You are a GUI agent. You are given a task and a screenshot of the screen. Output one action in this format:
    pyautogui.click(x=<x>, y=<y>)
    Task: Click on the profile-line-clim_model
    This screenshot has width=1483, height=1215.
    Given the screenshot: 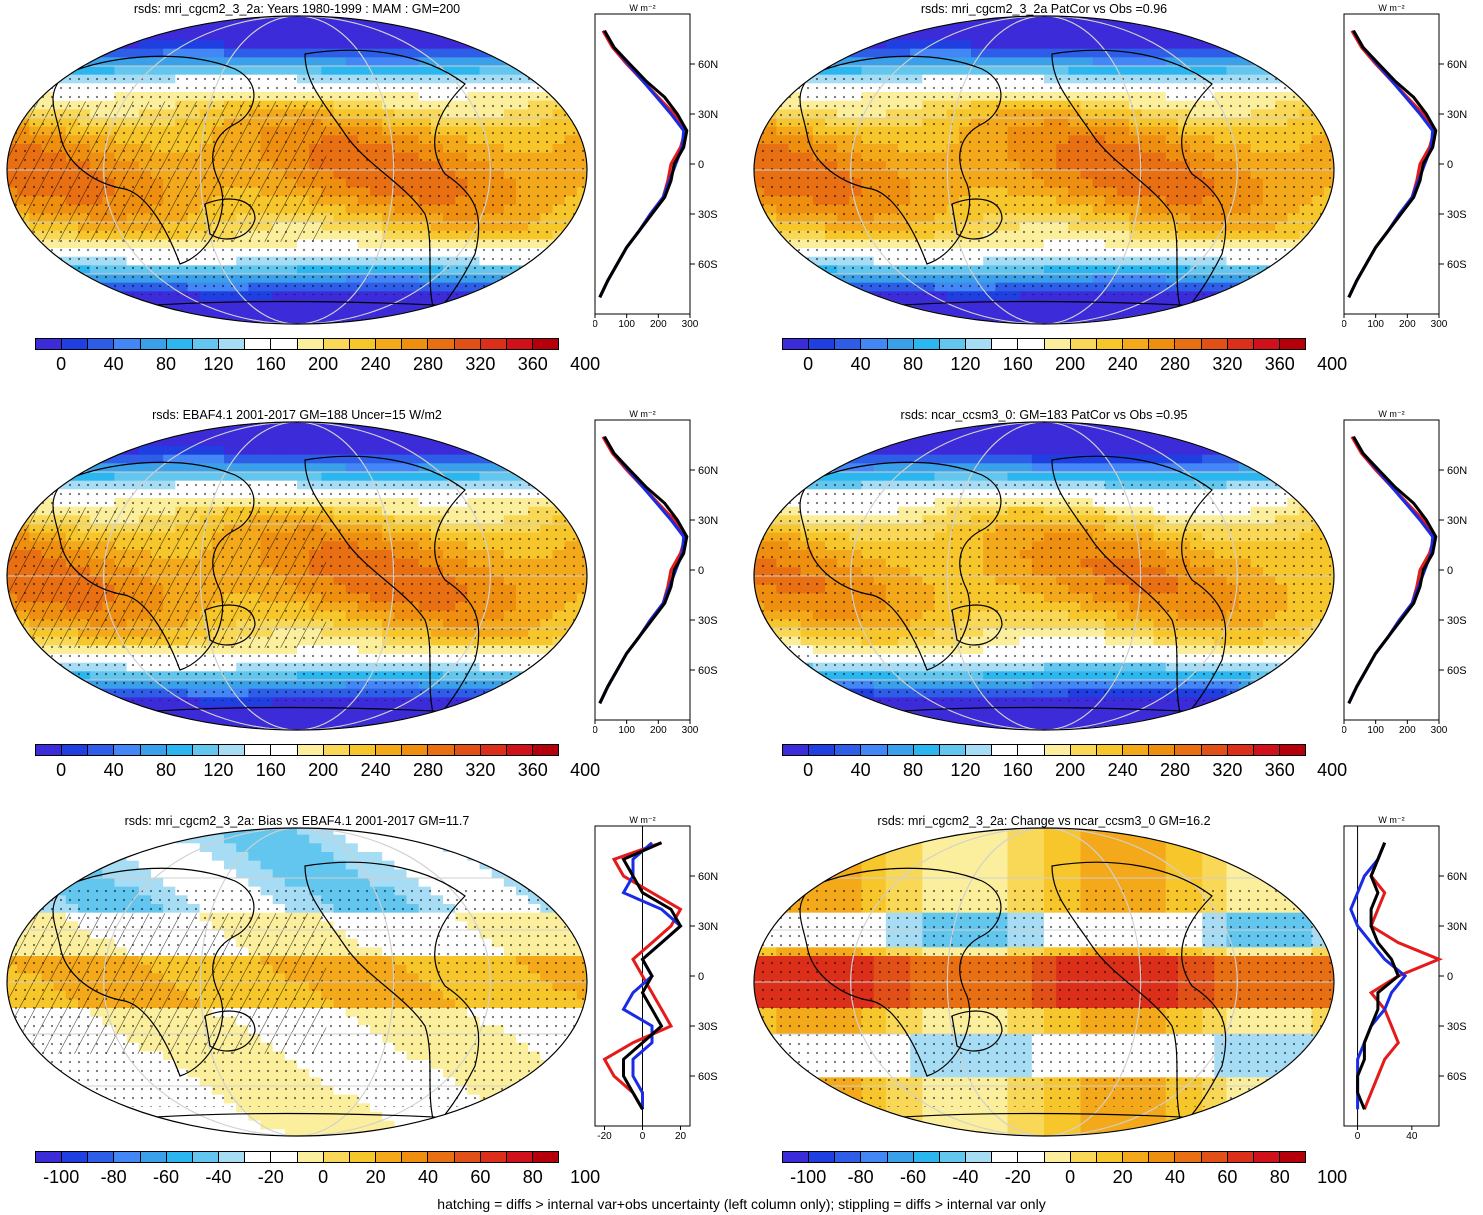 What is the action you would take?
    pyautogui.click(x=1392, y=569)
    